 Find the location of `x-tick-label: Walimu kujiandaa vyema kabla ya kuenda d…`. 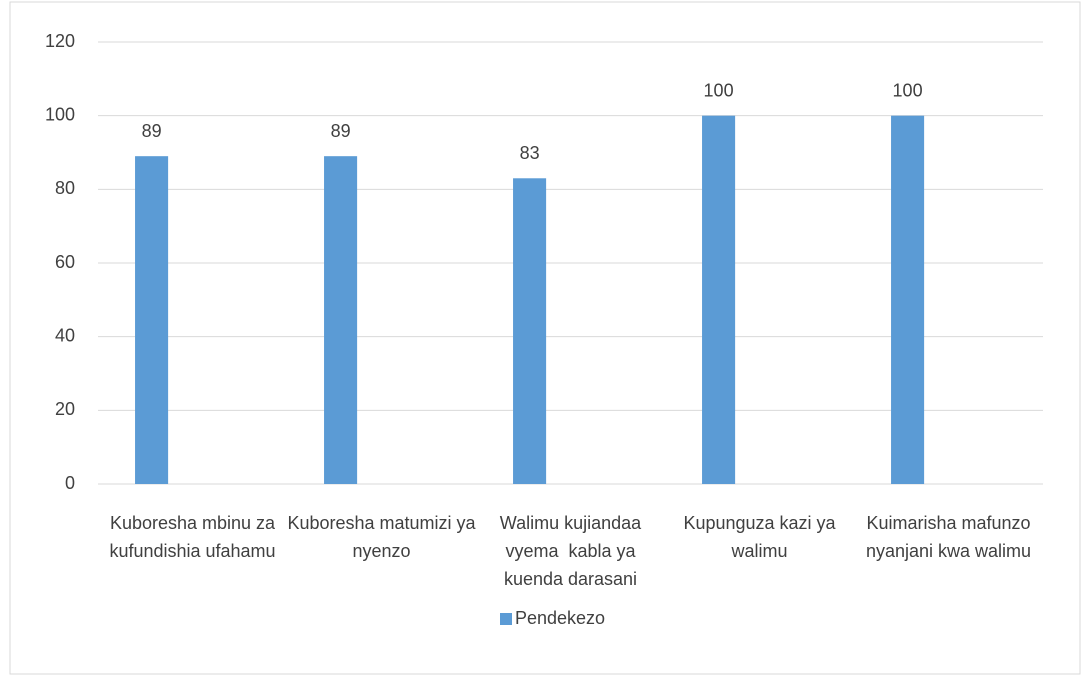

x-tick-label: Walimu kujiandaa vyema kabla ya kuenda d… is located at coordinates (573, 551).